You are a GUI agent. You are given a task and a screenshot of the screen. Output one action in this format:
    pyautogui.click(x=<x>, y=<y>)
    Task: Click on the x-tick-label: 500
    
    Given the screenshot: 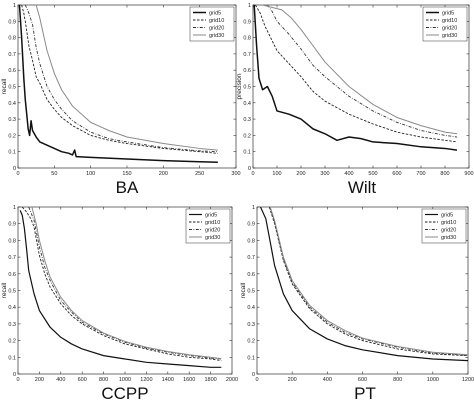 What is the action you would take?
    pyautogui.click(x=372, y=174)
    